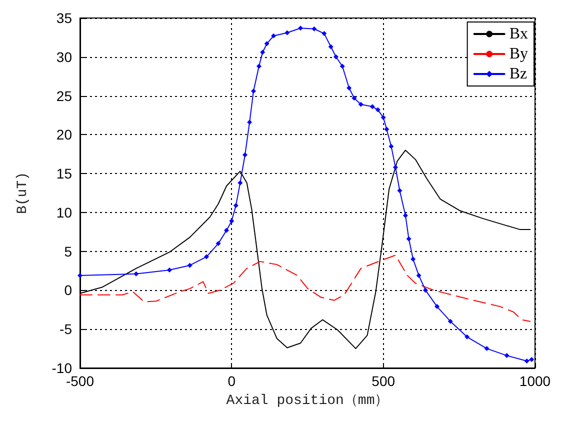 The width and height of the screenshot is (564, 423). Describe the element at coordinates (64, 212) in the screenshot. I see `y-tick-label: 10` at that location.